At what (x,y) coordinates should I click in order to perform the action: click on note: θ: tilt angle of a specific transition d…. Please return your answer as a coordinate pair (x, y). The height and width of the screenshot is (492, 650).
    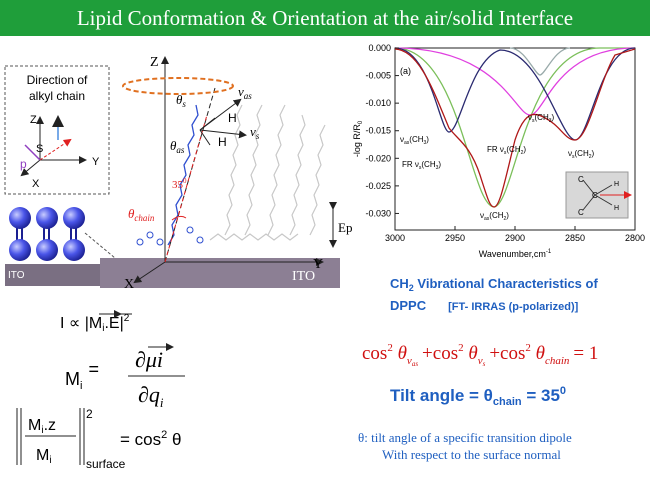
    Looking at the image, I should click on (465, 437).